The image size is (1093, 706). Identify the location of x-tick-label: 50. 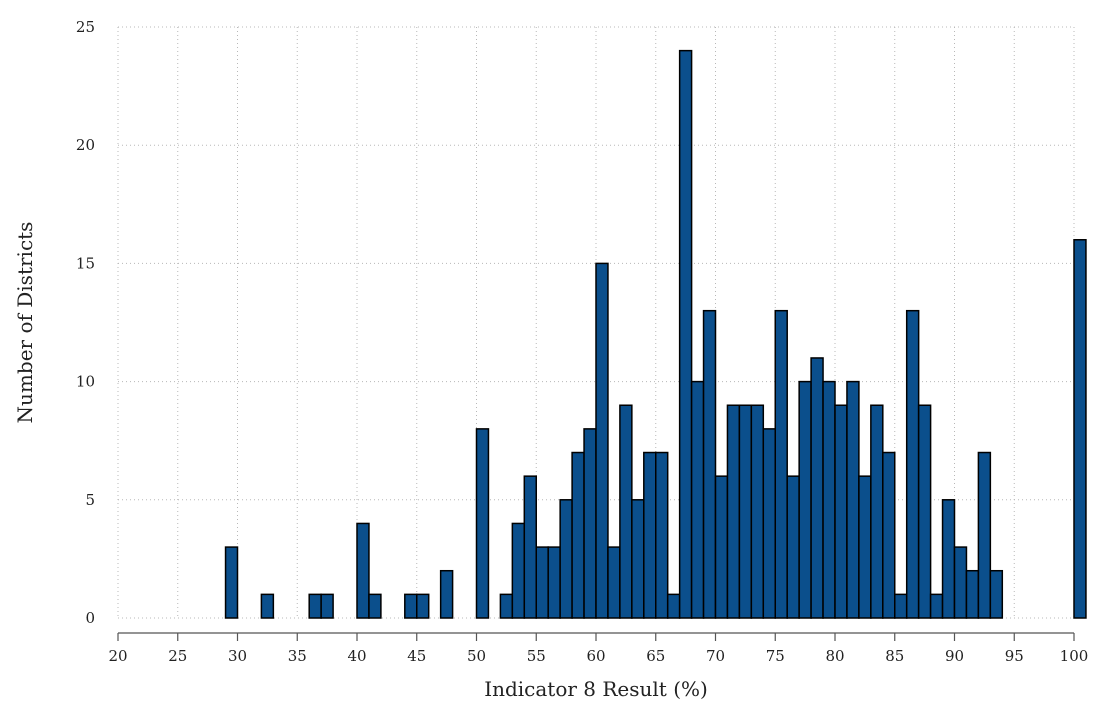
(476, 656).